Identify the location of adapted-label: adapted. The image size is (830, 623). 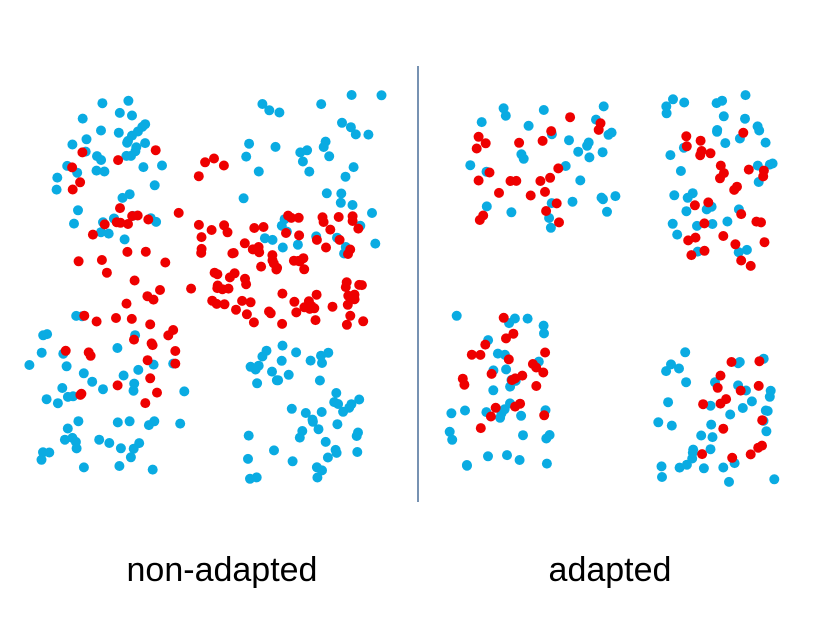
(610, 570).